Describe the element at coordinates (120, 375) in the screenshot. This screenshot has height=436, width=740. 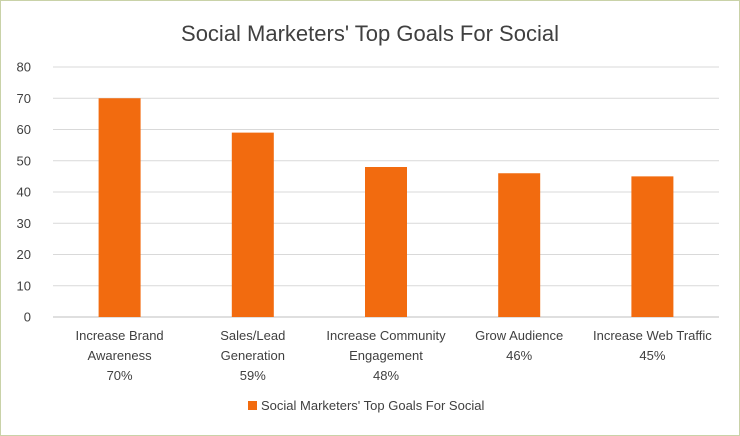
I see `x-category-label: 70%` at that location.